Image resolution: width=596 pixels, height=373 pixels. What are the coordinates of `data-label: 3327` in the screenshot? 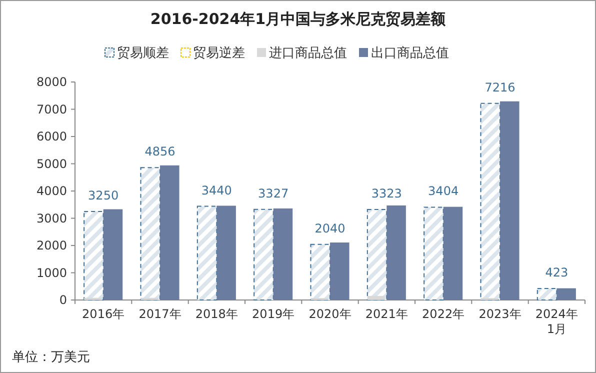 It's located at (273, 193).